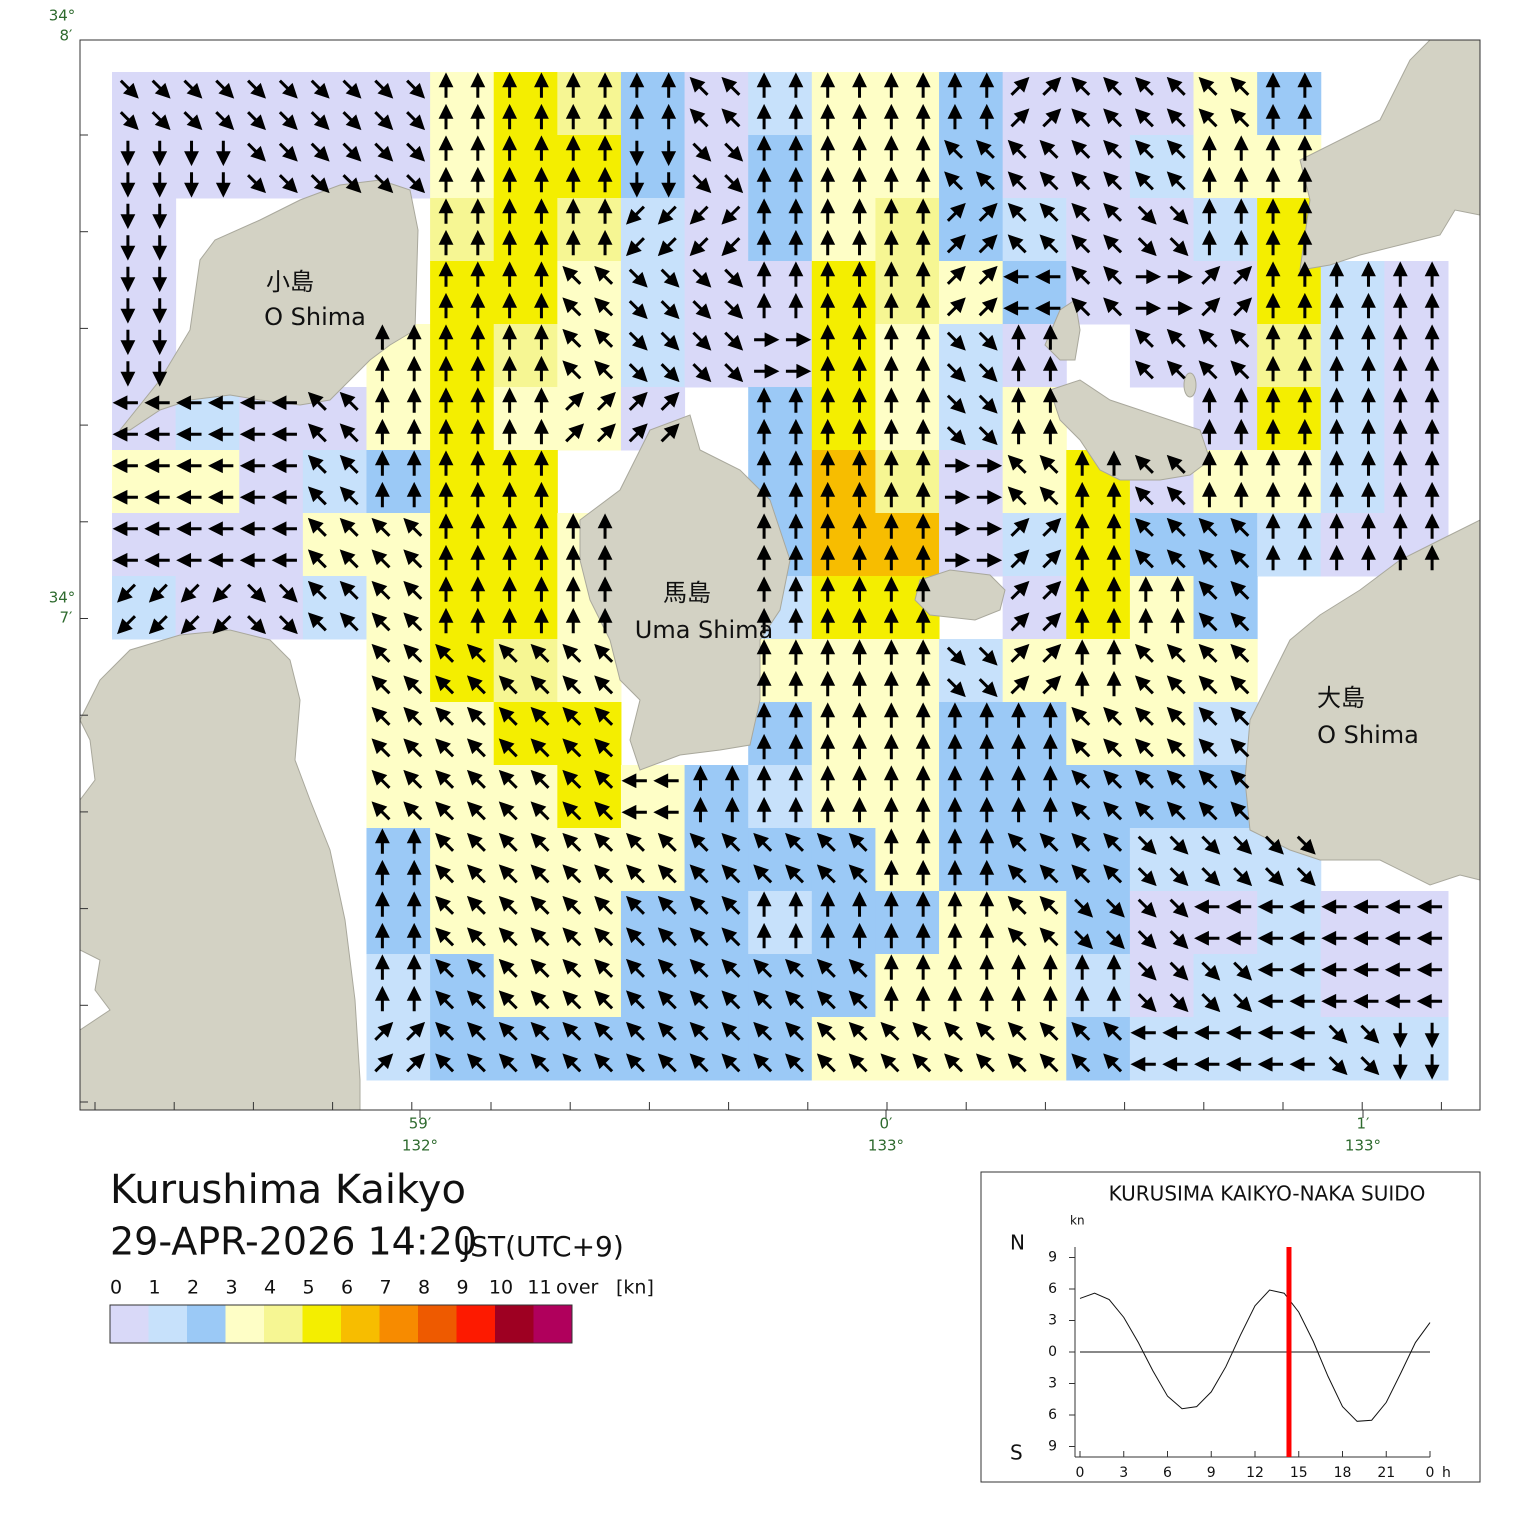 This screenshot has width=1520, height=1533. I want to click on x-tick-label: 3, so click(1123, 1473).